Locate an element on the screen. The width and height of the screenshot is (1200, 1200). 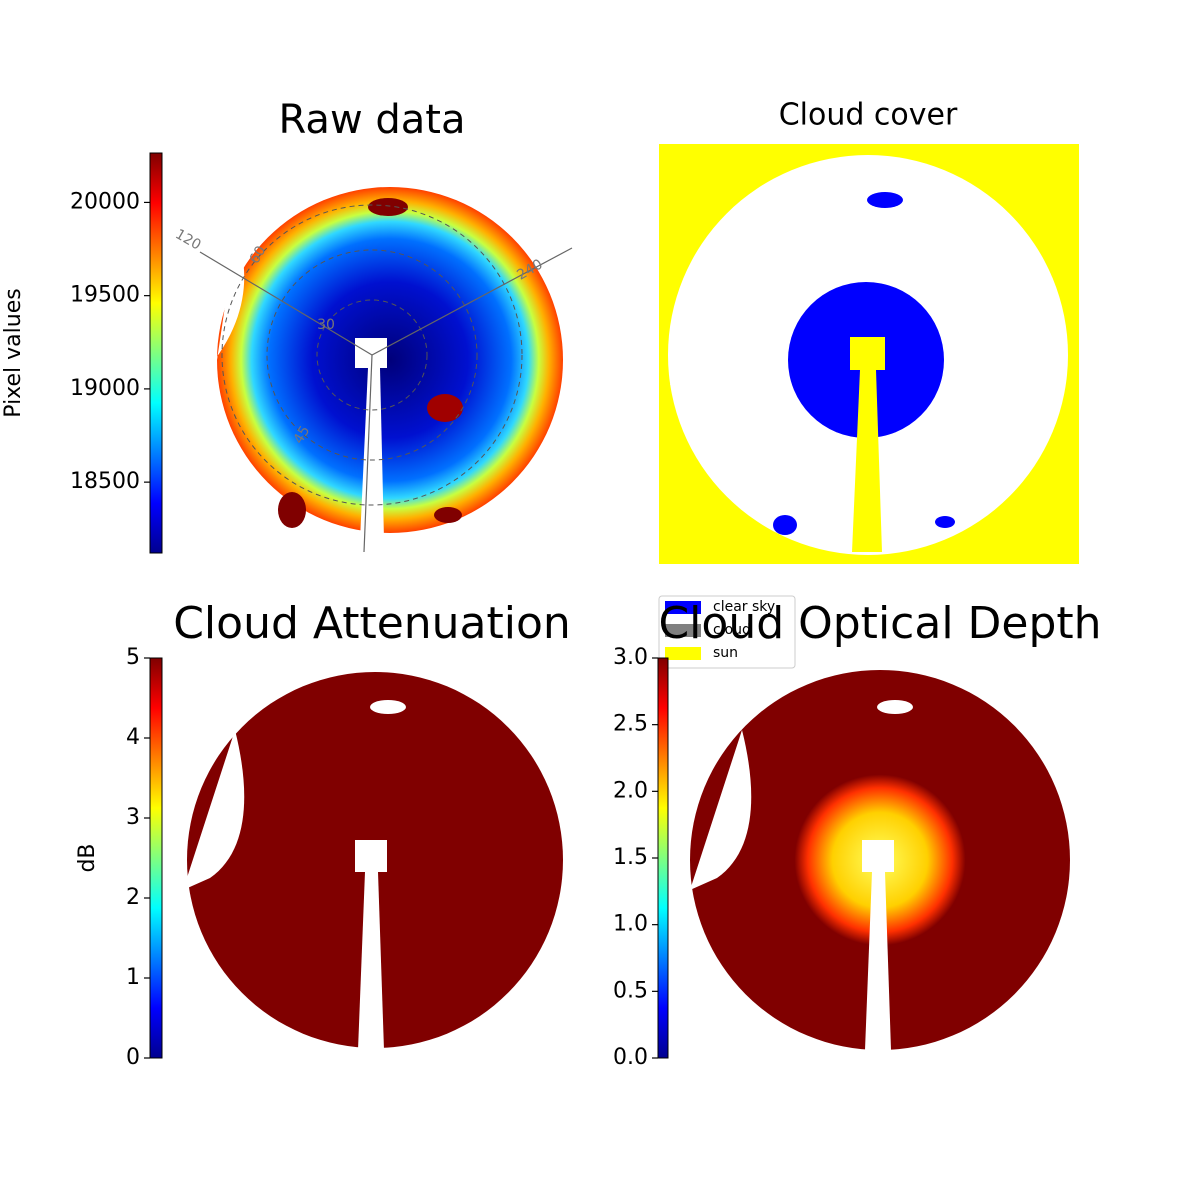
colorbar-tick-label: 18500 is located at coordinates (105, 481).